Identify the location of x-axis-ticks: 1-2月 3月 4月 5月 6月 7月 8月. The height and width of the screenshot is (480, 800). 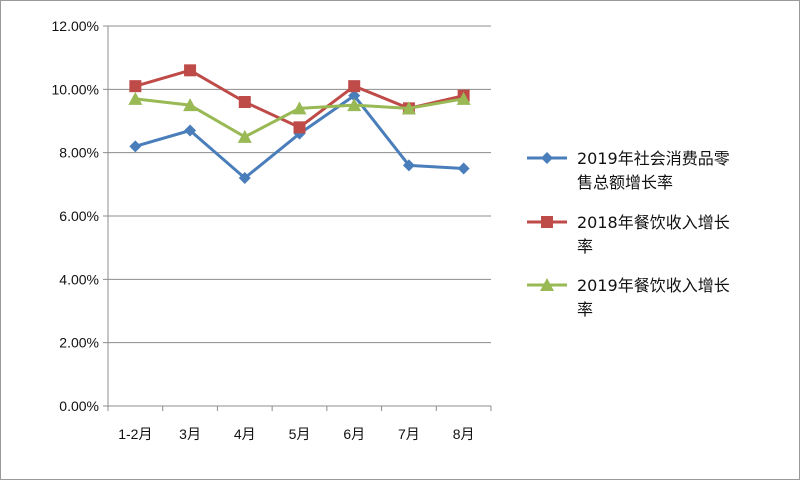
(299, 424).